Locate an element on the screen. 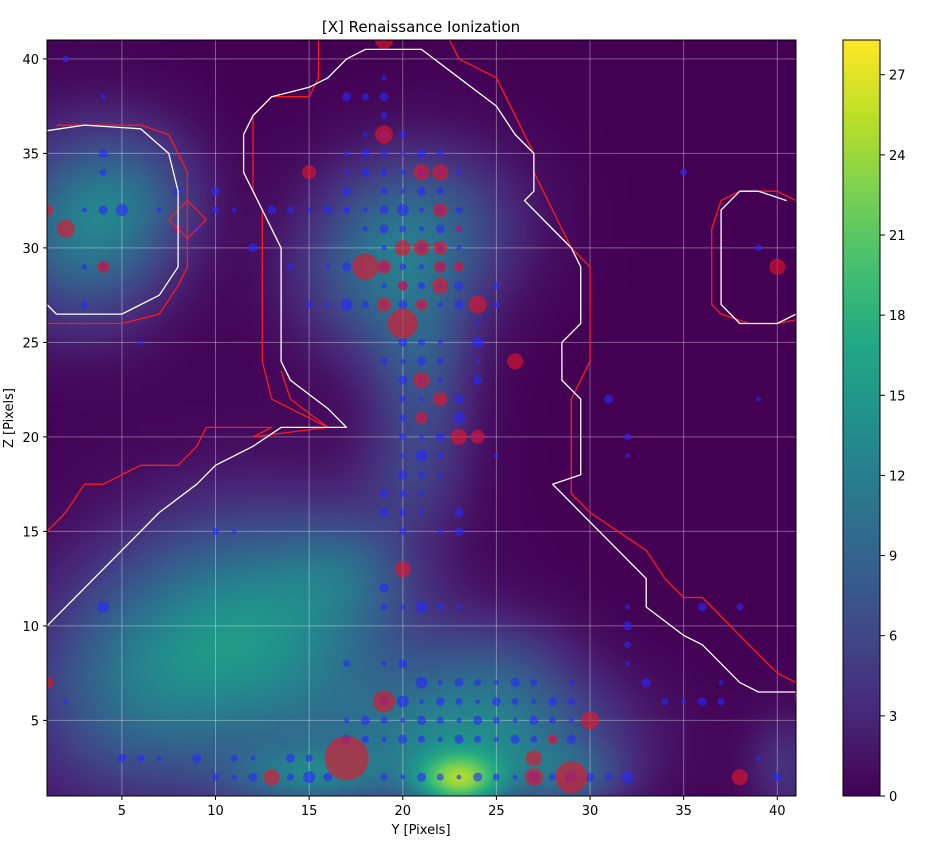  x-tick-label: 15 is located at coordinates (309, 811).